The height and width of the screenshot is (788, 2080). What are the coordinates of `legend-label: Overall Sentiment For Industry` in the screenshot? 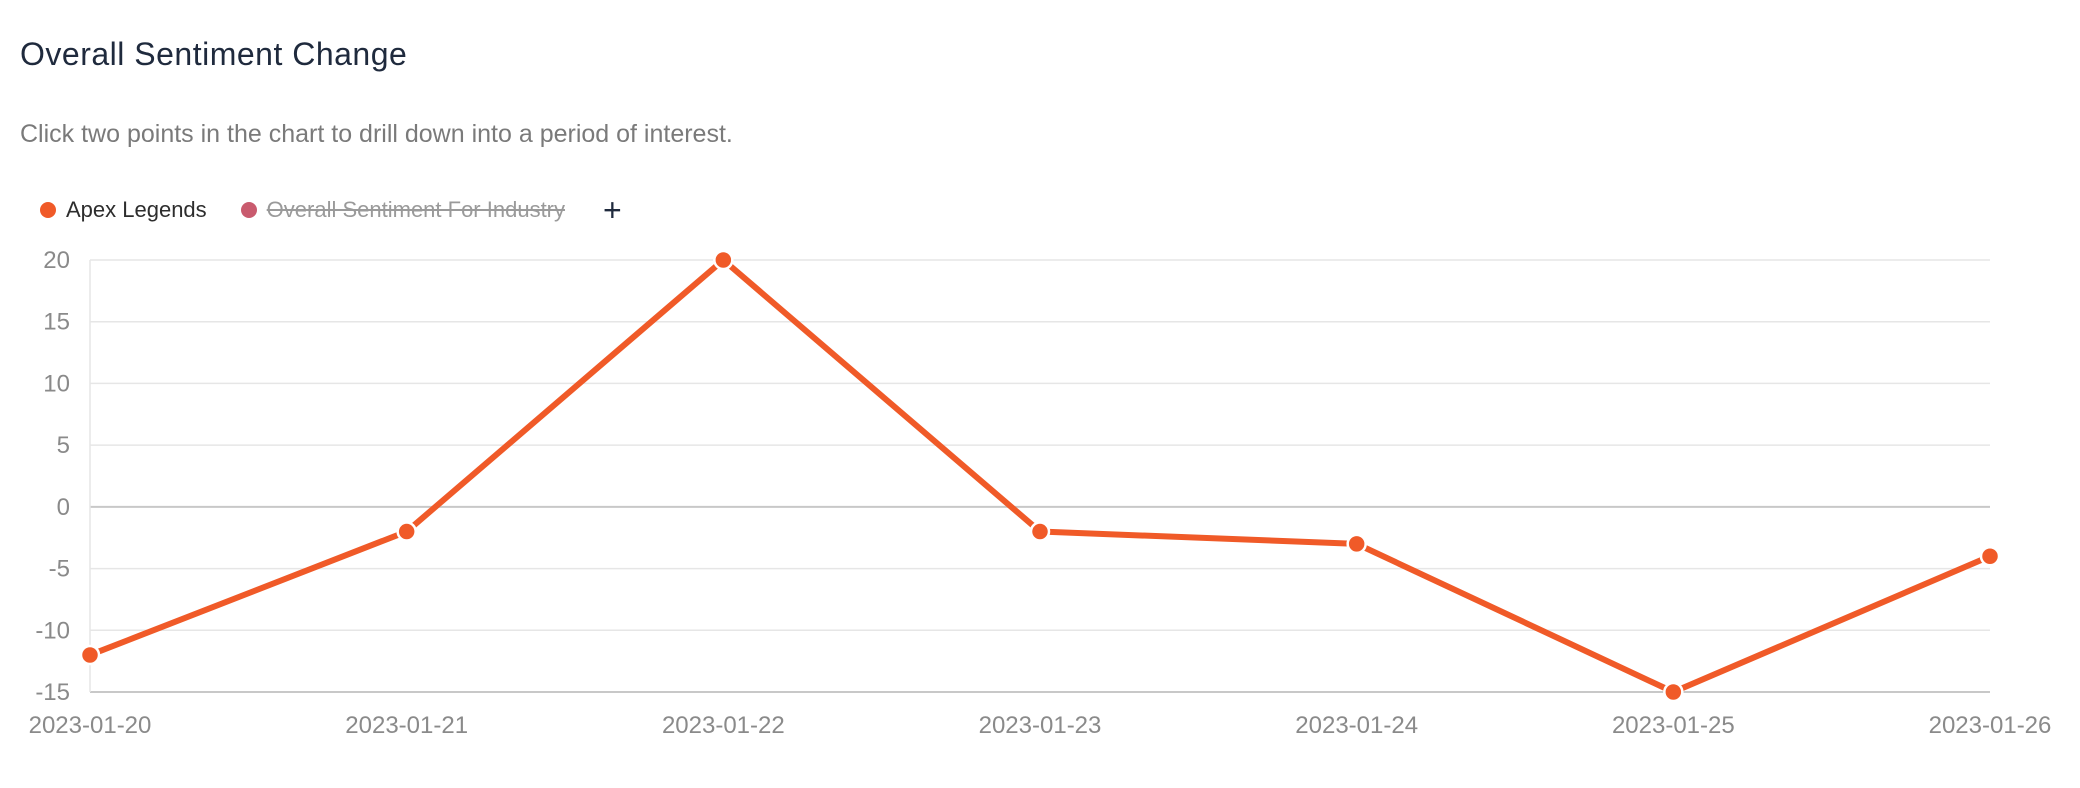 It's located at (416, 209).